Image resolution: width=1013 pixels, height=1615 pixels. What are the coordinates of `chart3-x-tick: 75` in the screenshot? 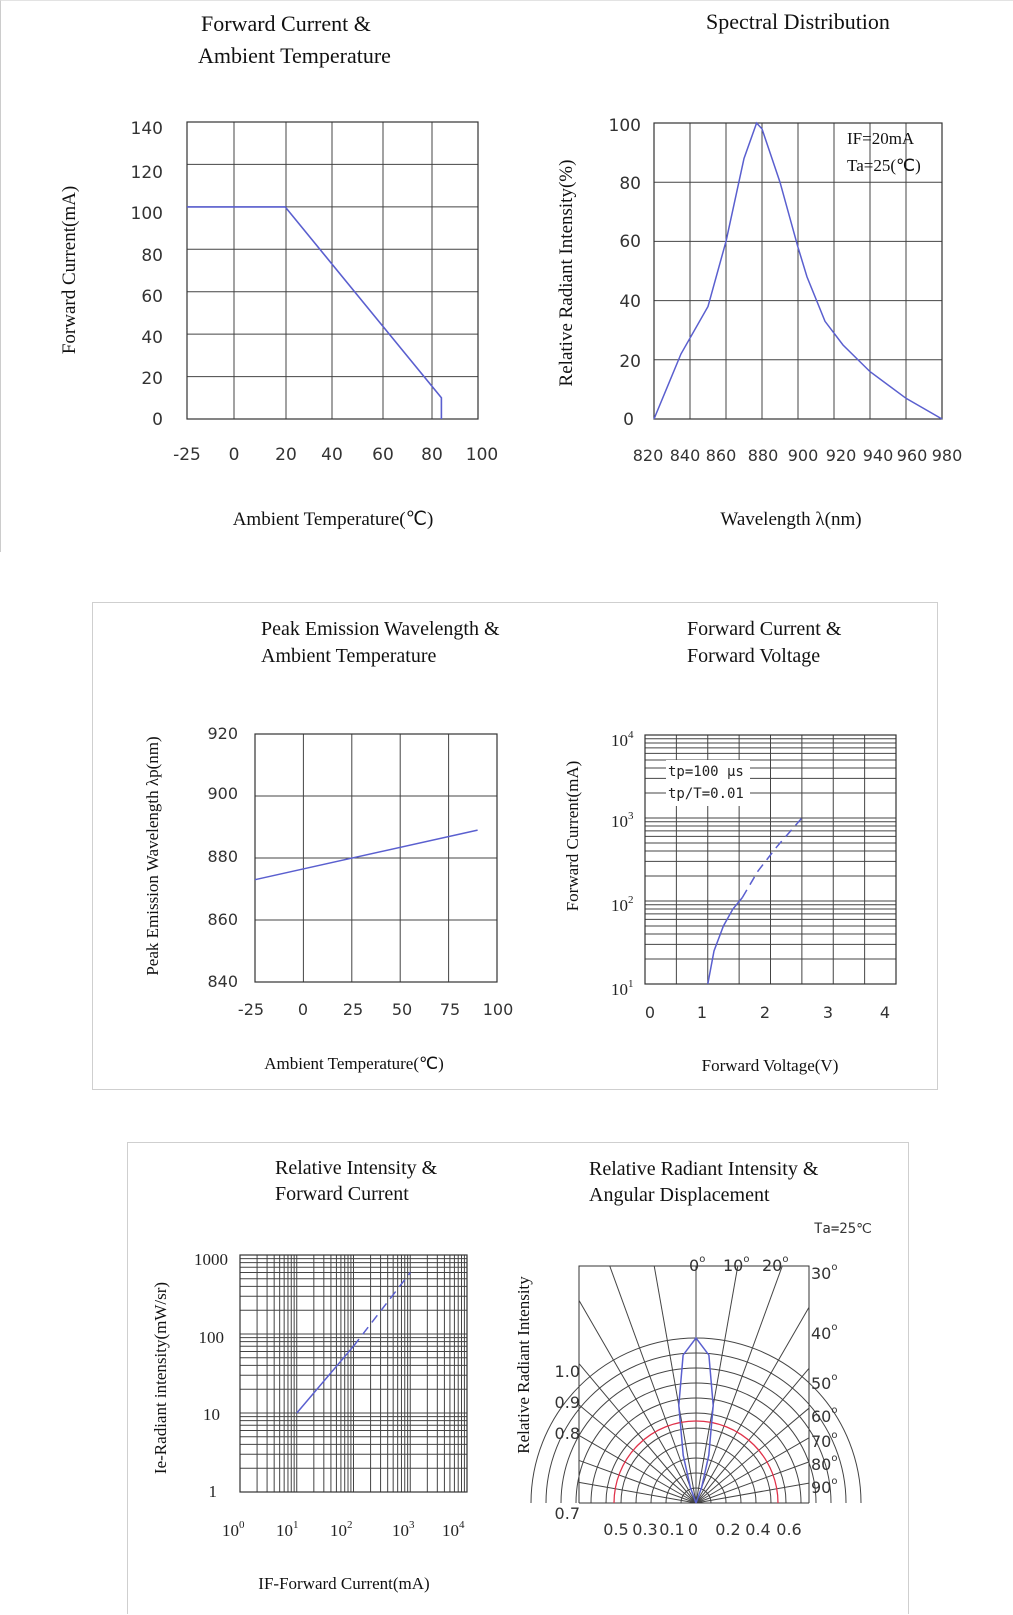 It's located at (450, 1009).